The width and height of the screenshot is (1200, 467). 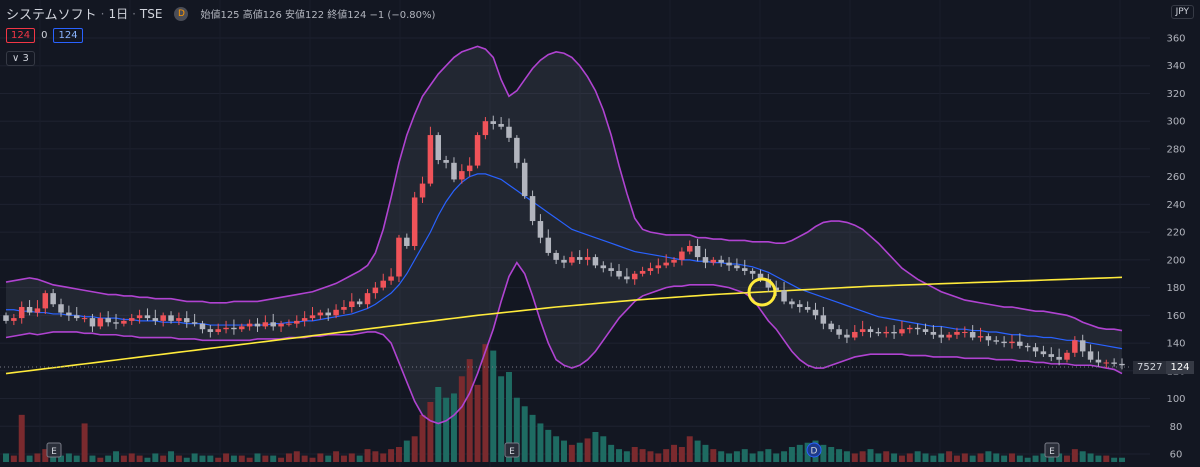 I want to click on y-tick-label: 180, so click(x=1175, y=288).